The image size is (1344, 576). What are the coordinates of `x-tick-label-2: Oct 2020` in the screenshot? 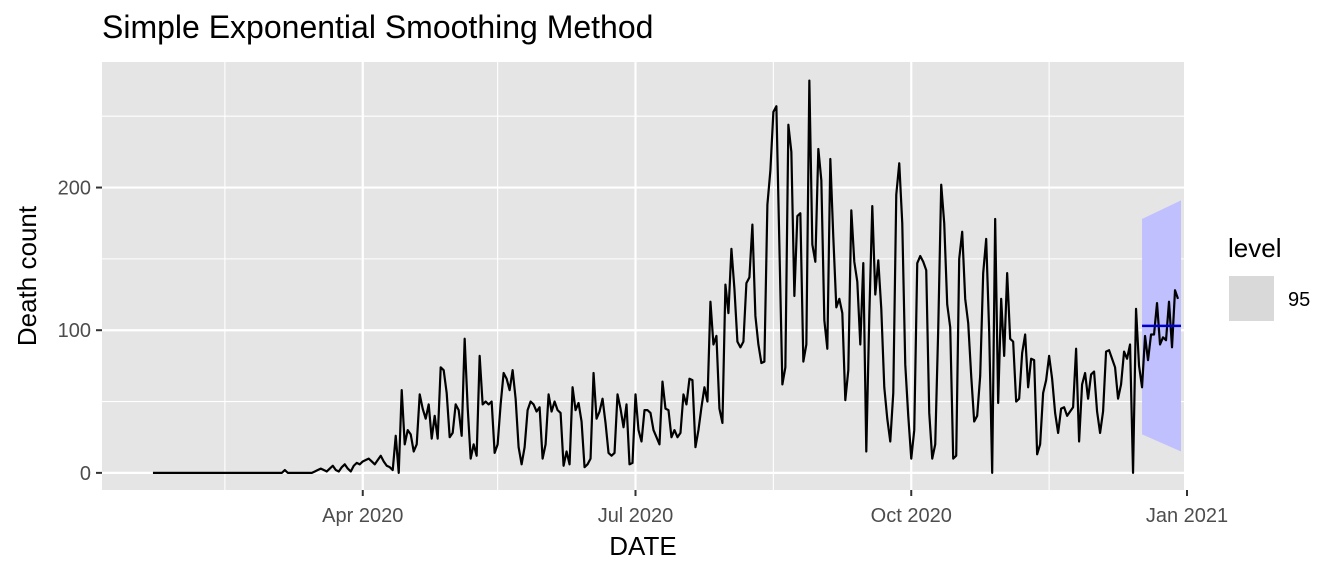 It's located at (911, 516).